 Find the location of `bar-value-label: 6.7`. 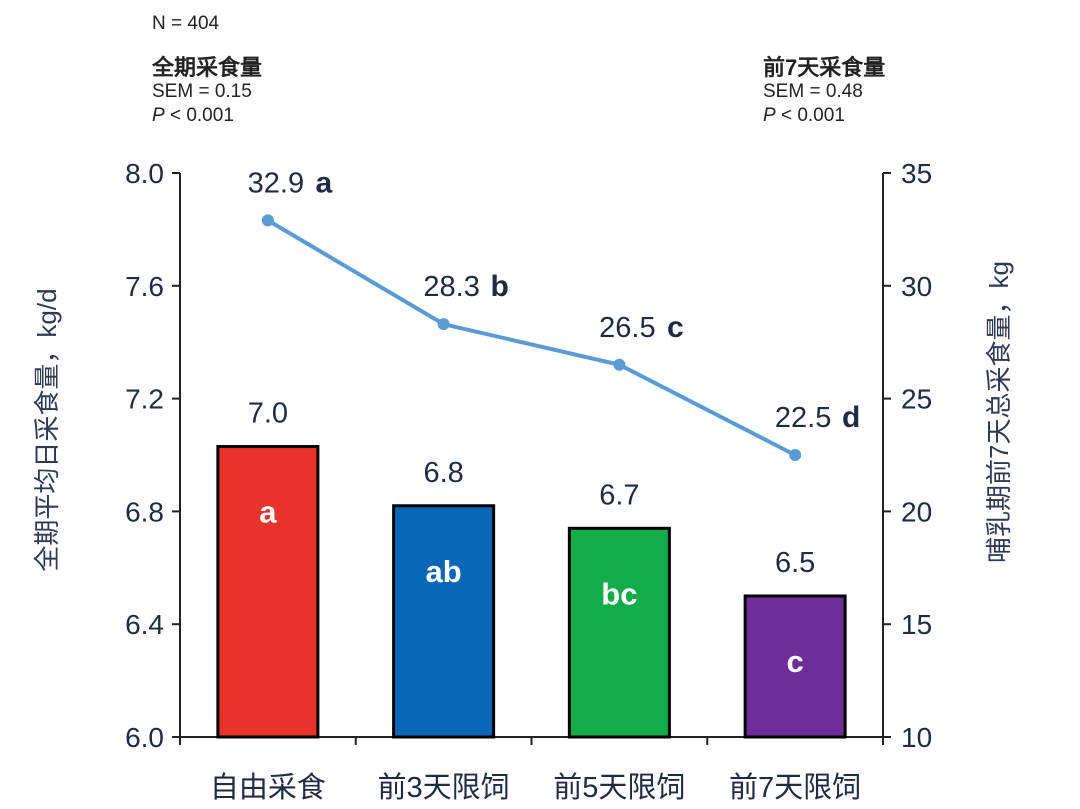

bar-value-label: 6.7 is located at coordinates (619, 495).